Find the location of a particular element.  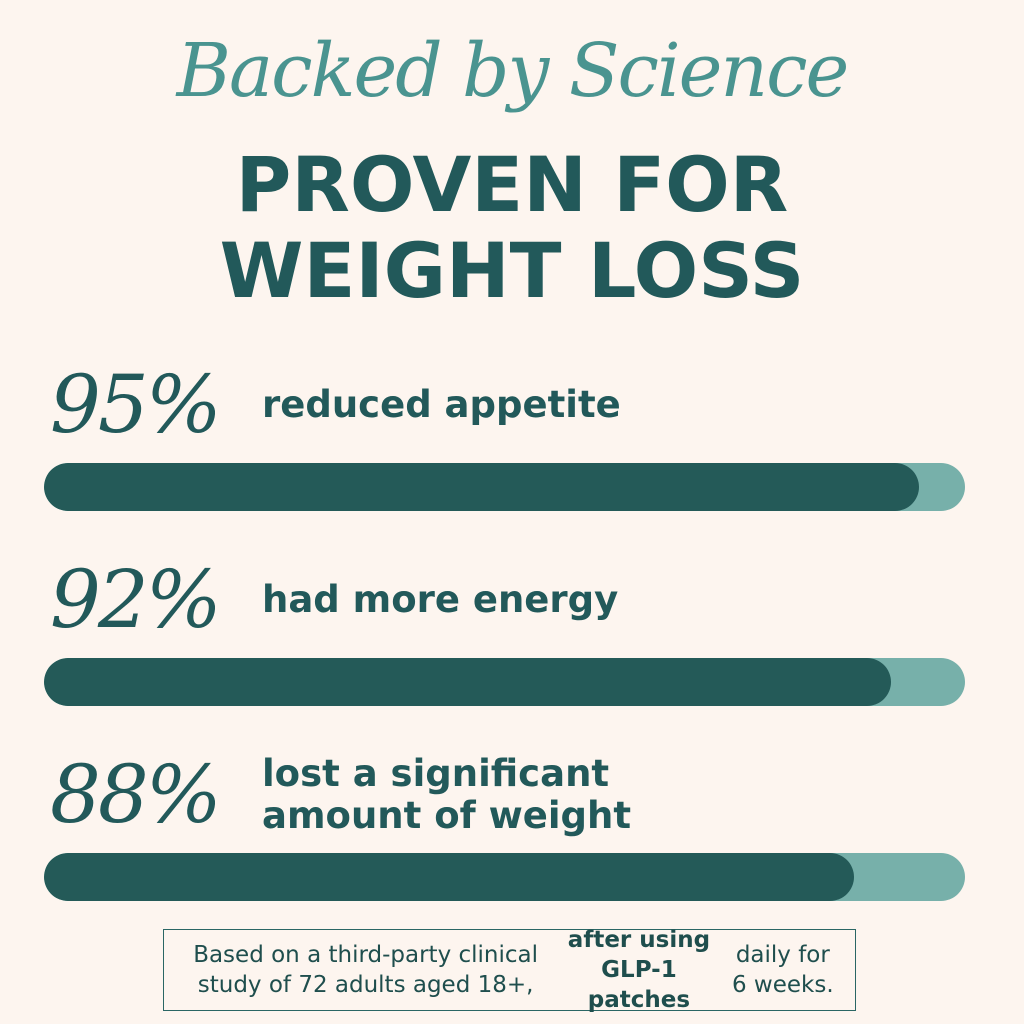

stat-row: 88% lost a significant amount of weight is located at coordinates (504, 820).